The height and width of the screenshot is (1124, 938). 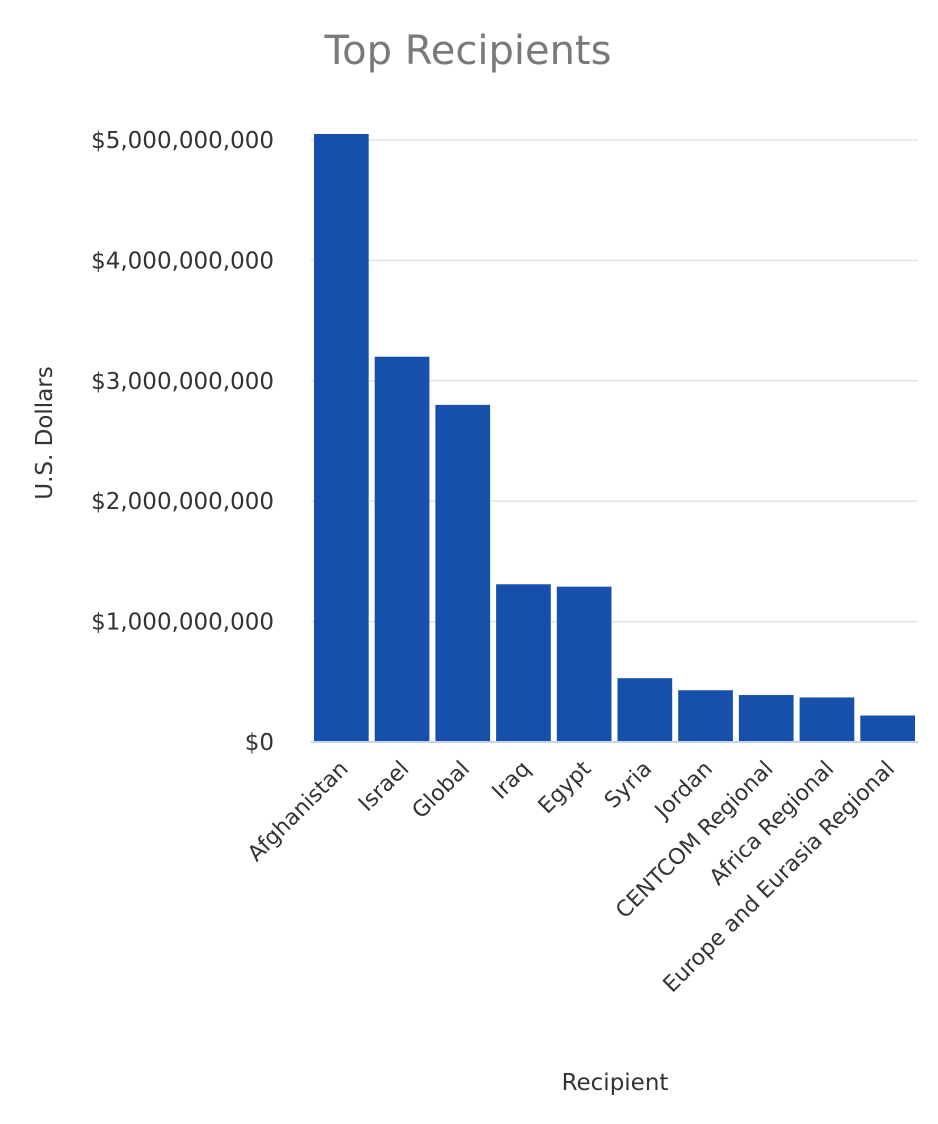 I want to click on bar-centcom-regional, so click(x=766, y=718).